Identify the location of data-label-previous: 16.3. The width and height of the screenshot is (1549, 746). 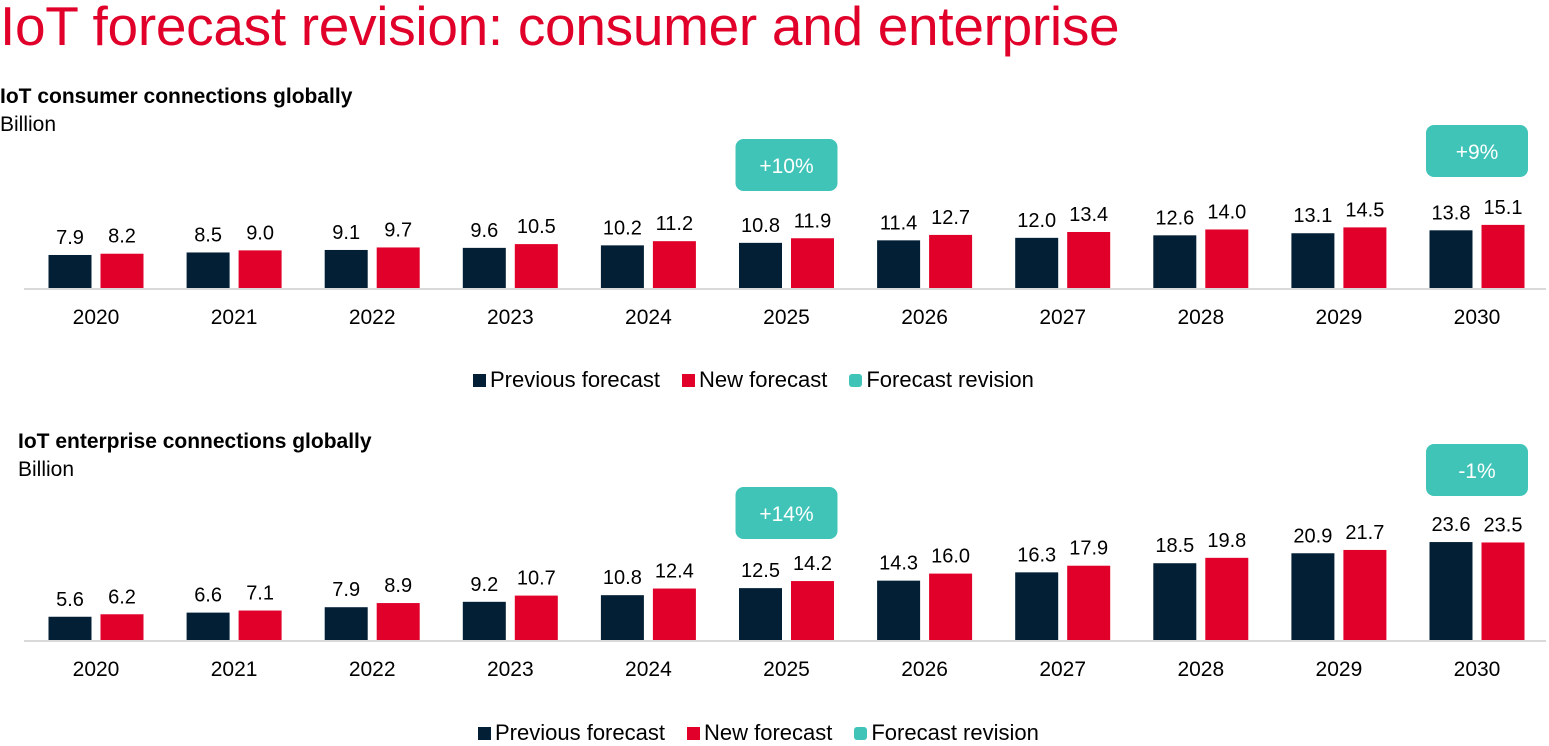
(1036, 555).